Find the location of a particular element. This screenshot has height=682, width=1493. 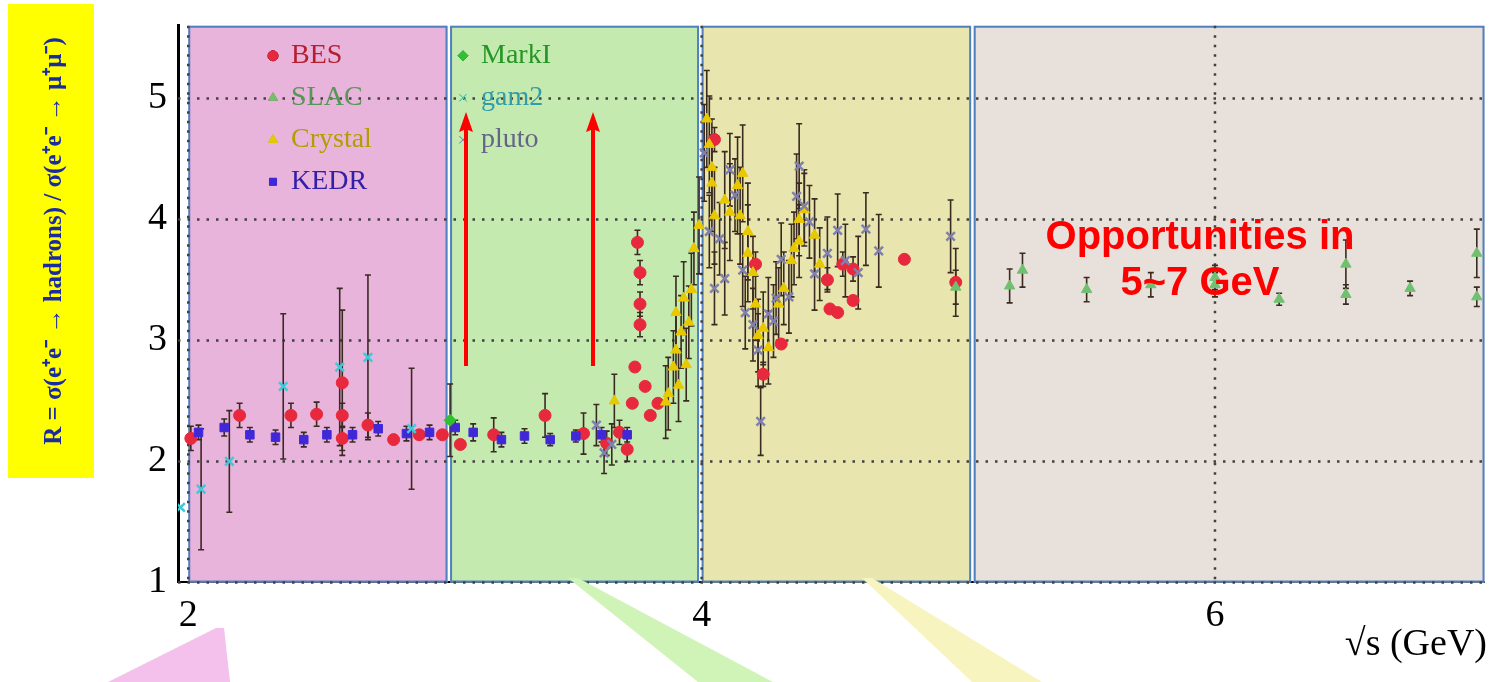

legend-label: MarkI is located at coordinates (516, 54).